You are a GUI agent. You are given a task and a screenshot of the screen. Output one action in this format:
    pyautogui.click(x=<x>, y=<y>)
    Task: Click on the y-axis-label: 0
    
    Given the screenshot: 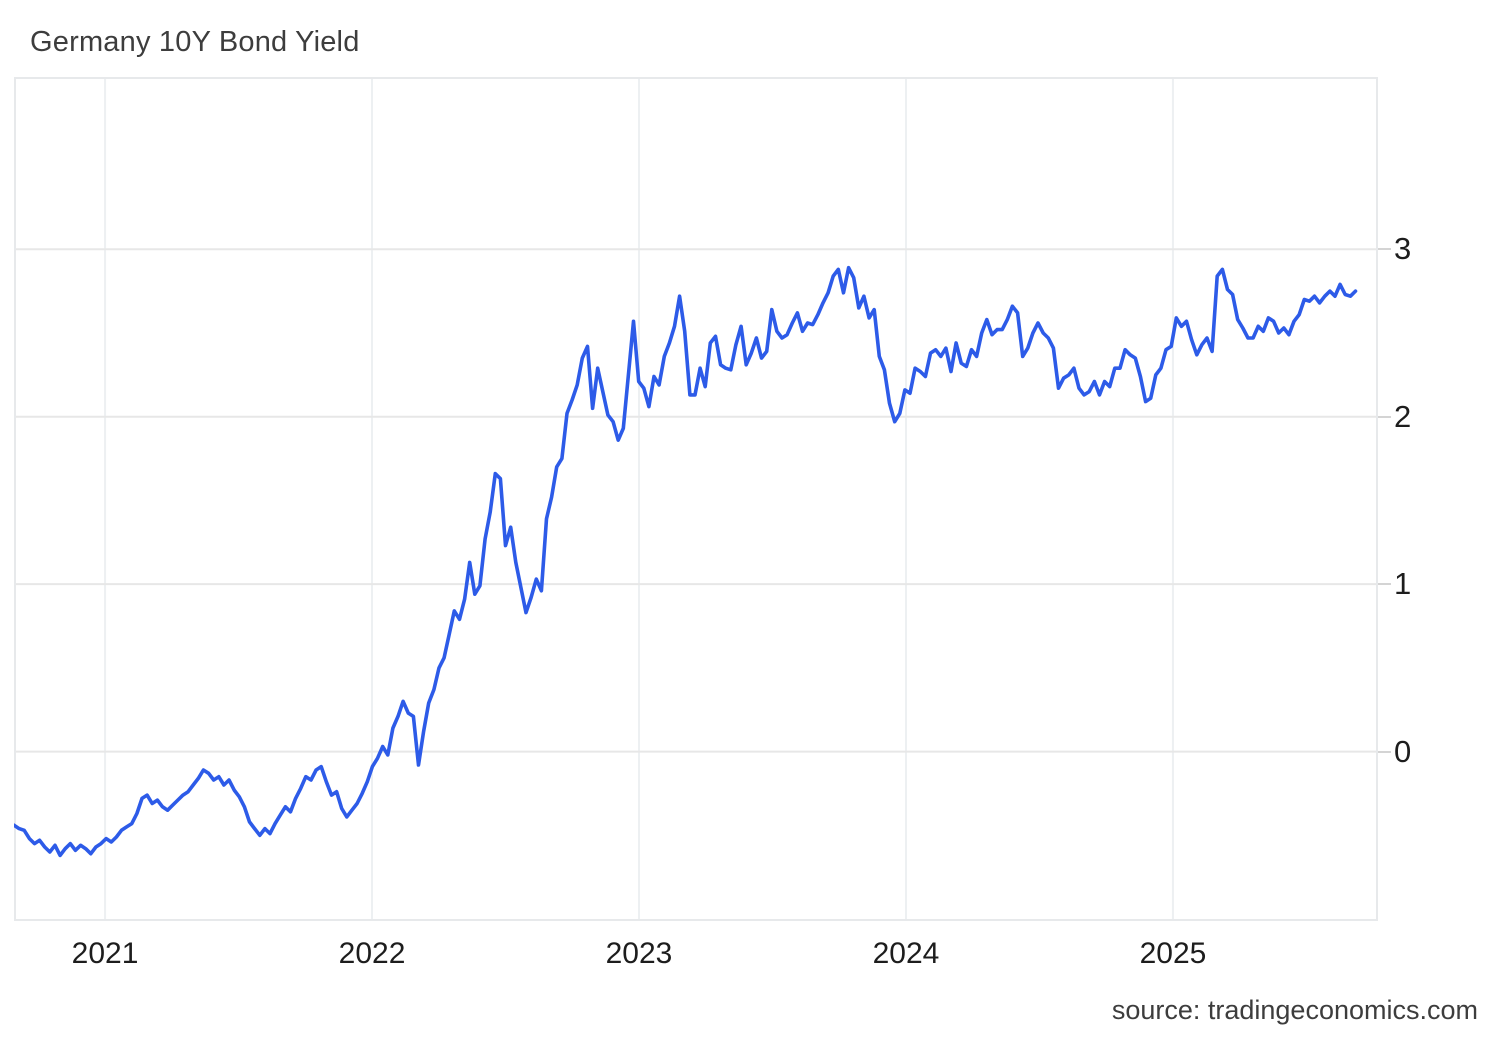 What is the action you would take?
    pyautogui.click(x=1403, y=751)
    